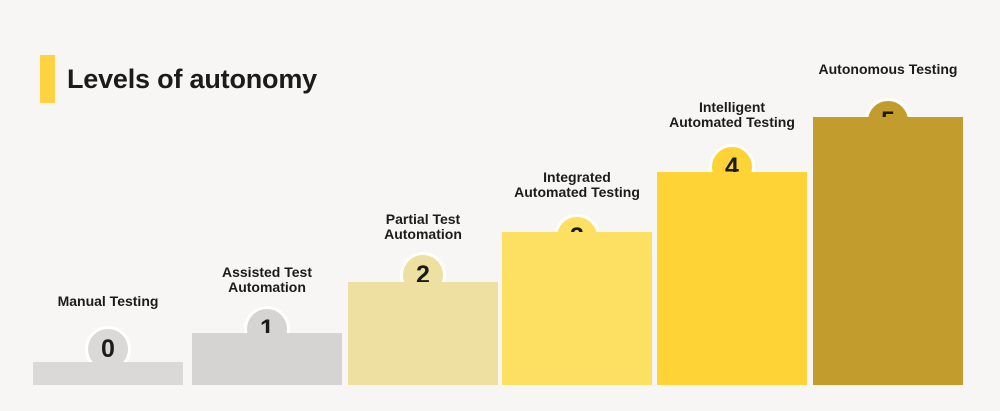  What do you see at coordinates (423, 226) in the screenshot?
I see `level-2-label: Partial Test Automation` at bounding box center [423, 226].